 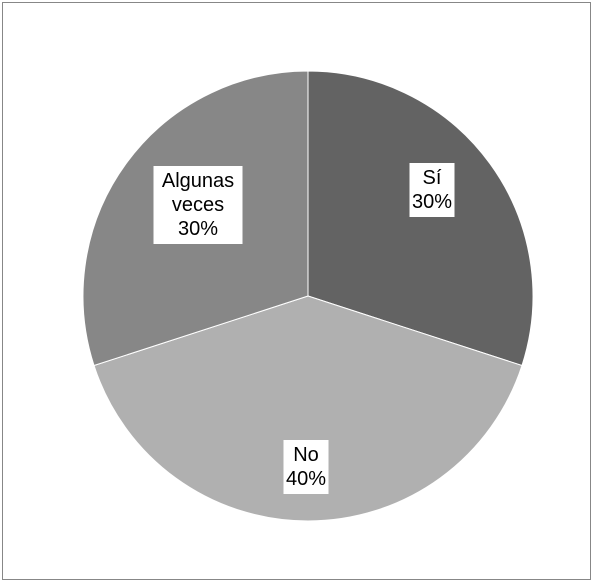 What do you see at coordinates (432, 178) in the screenshot?
I see `data-label-text: Sí` at bounding box center [432, 178].